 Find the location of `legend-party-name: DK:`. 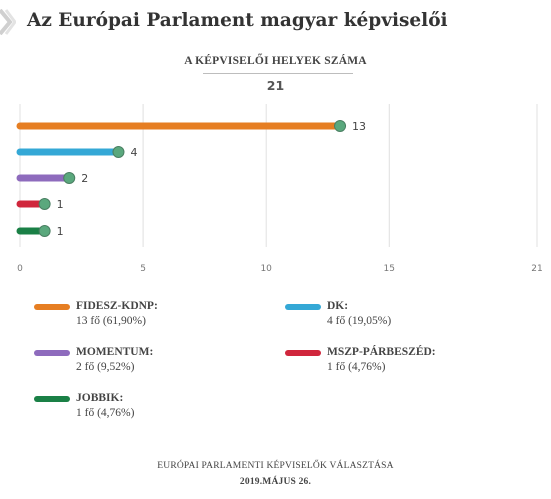

legend-party-name: DK: is located at coordinates (338, 306).